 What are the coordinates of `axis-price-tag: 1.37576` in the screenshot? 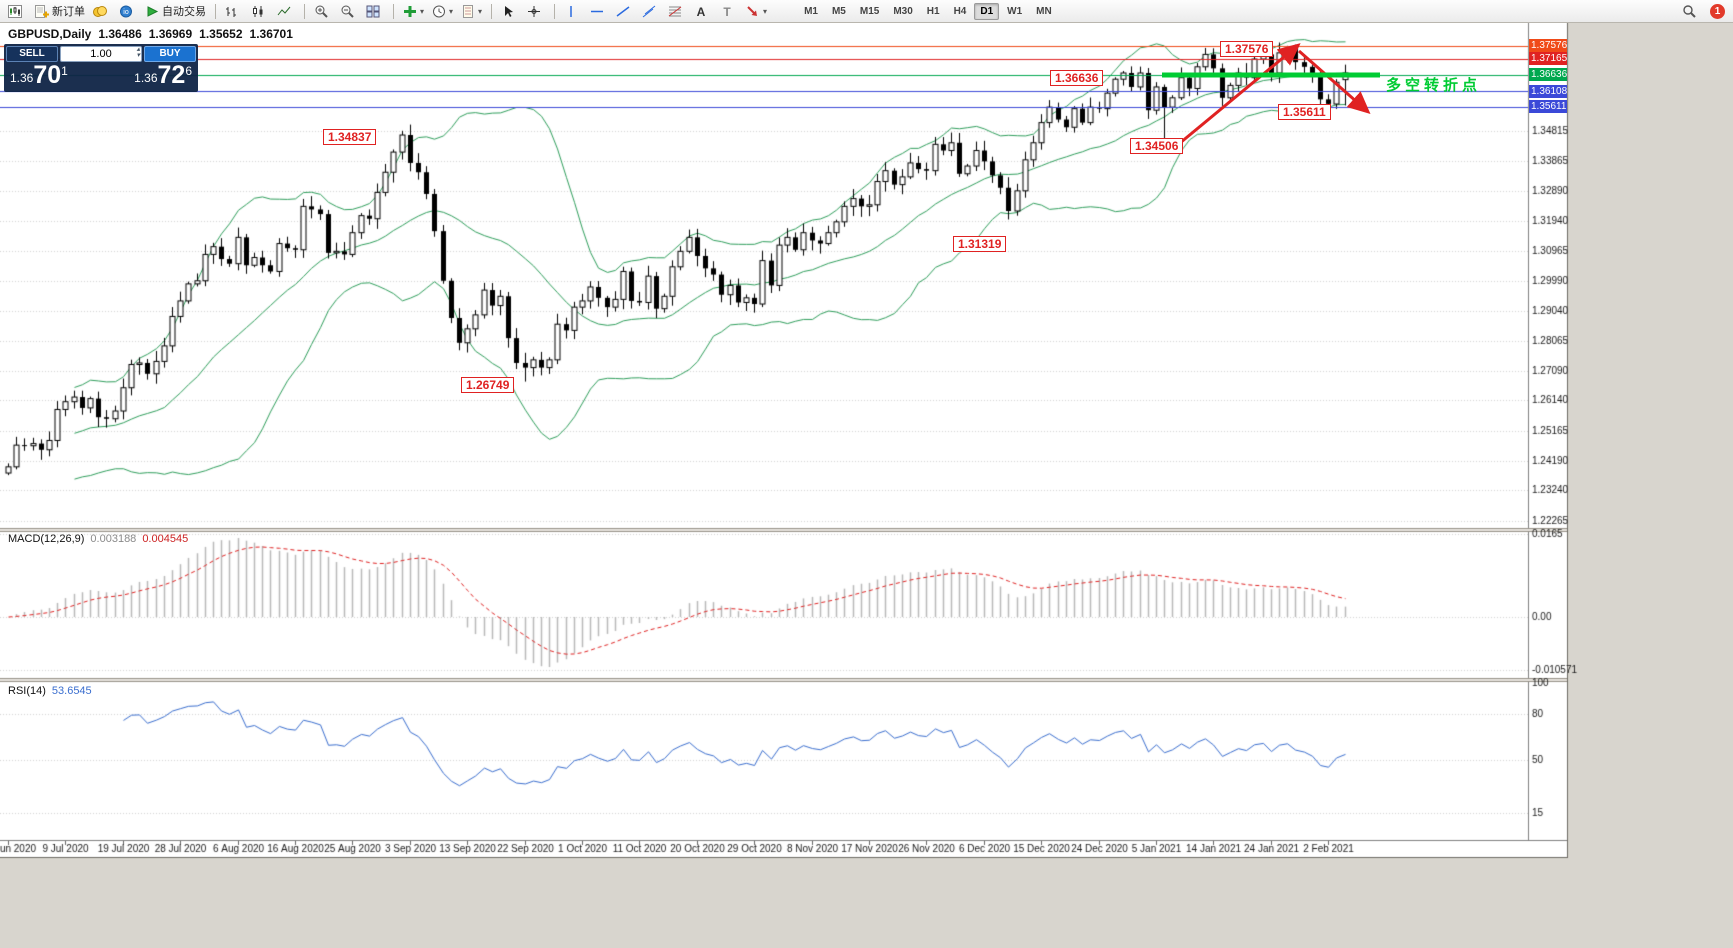 It's located at (1548, 46).